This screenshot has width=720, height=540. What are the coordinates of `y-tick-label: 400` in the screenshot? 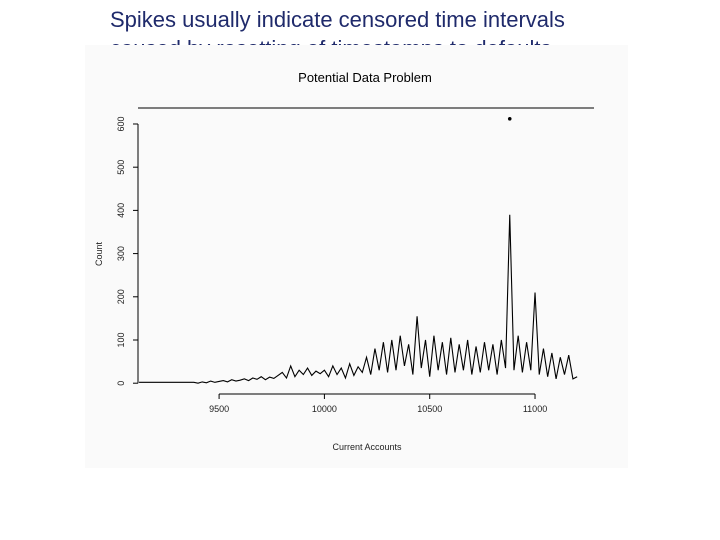 It's located at (121, 210).